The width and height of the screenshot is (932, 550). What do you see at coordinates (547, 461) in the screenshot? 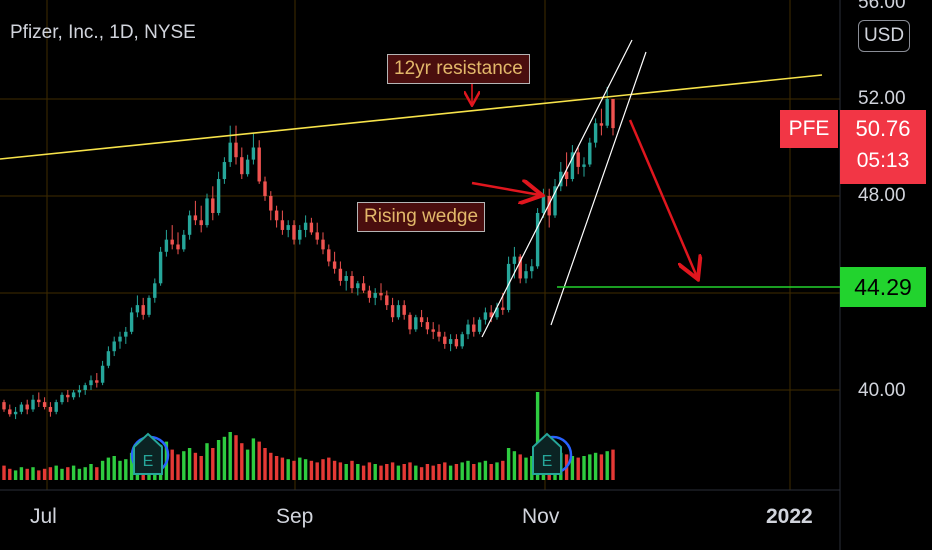
I see `earnings-label-2: E` at bounding box center [547, 461].